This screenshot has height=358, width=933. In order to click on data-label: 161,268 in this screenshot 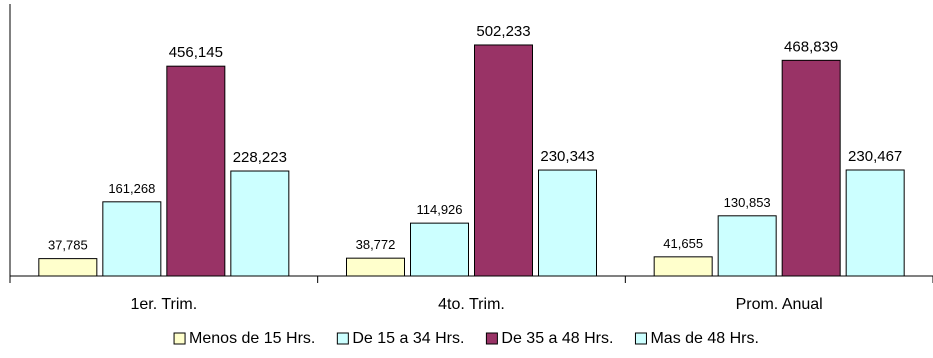, I will do `click(131, 188)`.